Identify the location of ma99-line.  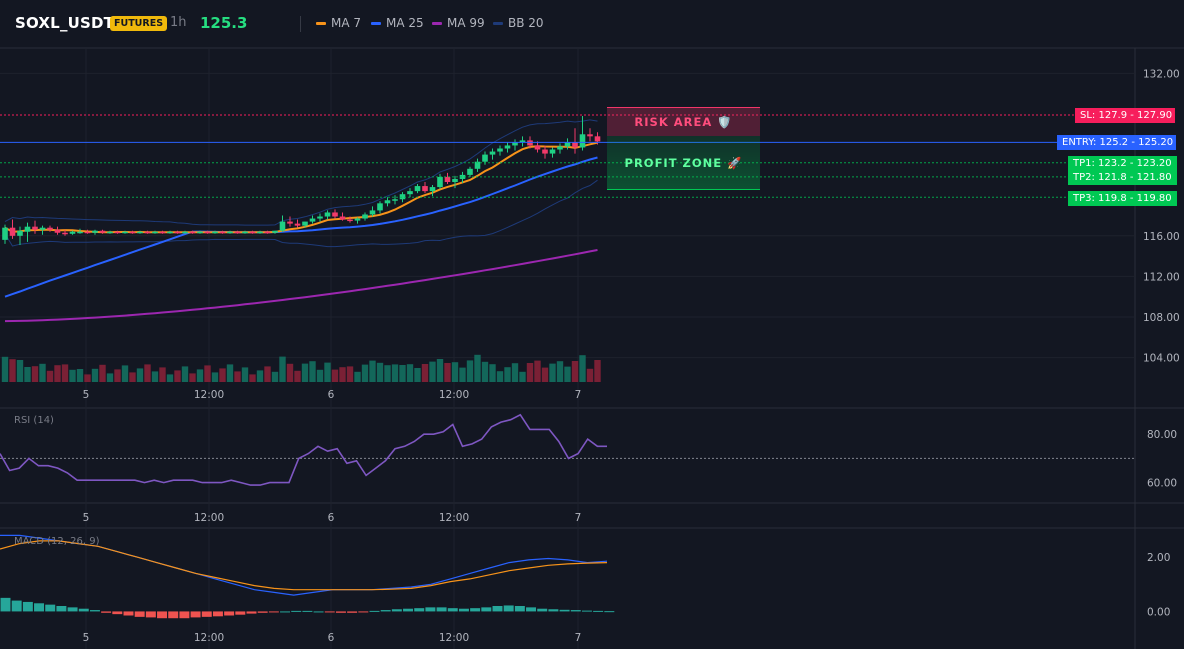
(301, 286).